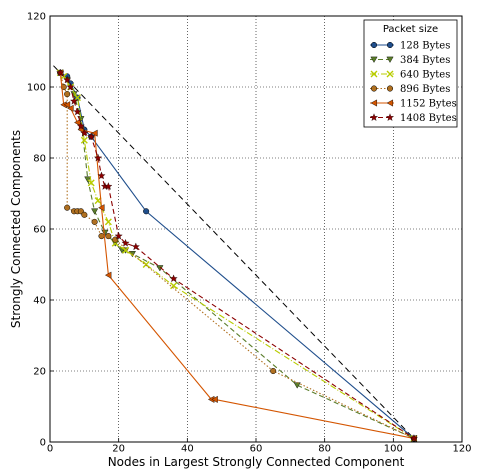 The height and width of the screenshot is (470, 481). I want to click on x-tick-label: 120, so click(461, 448).